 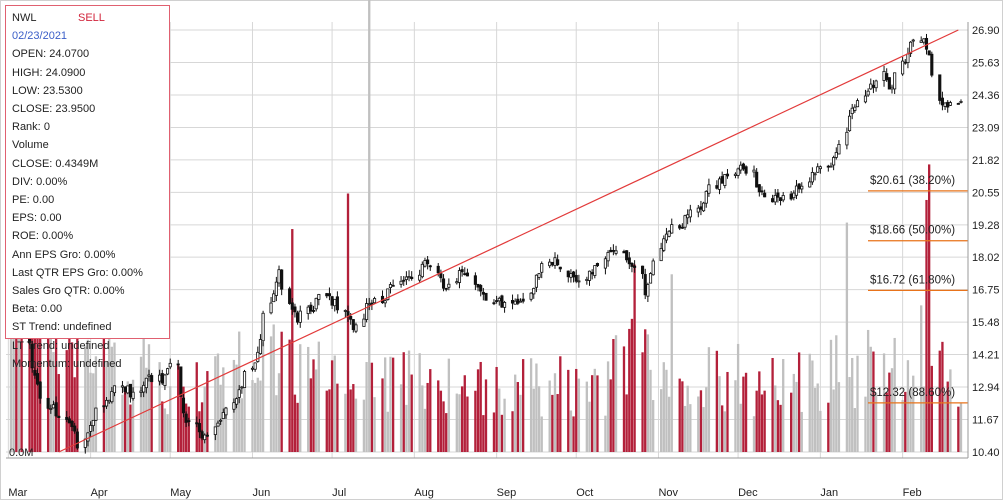 I want to click on info-row-label: CLOSE:, so click(x=32, y=163).